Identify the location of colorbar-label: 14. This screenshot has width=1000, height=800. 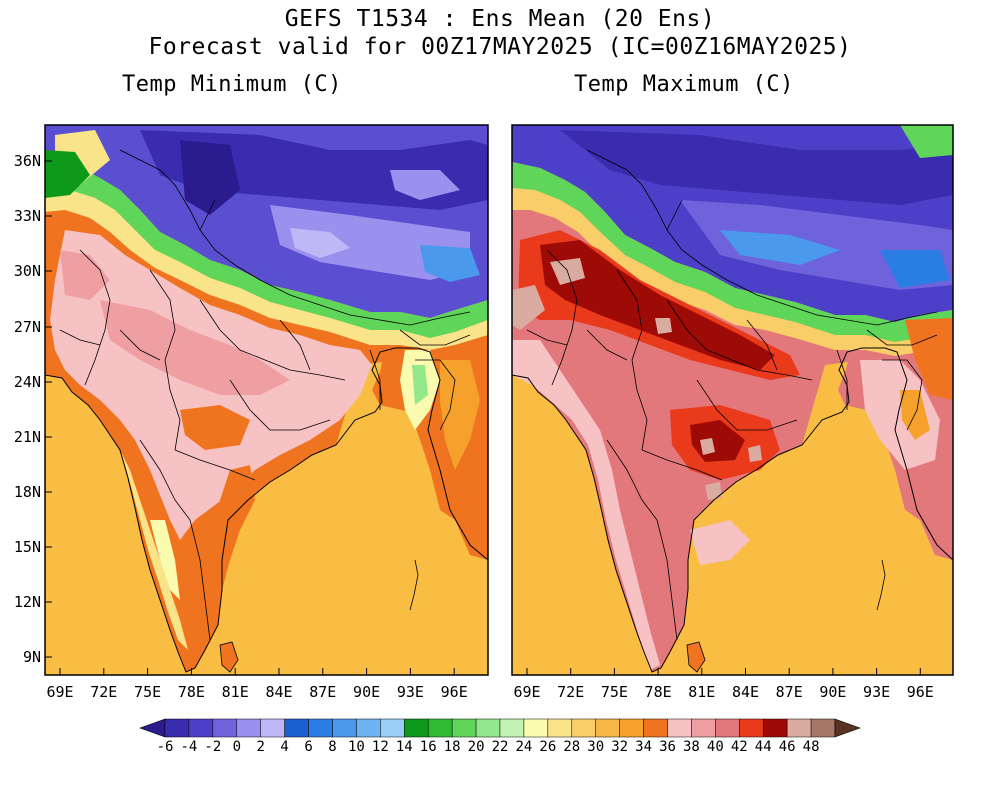
(404, 747).